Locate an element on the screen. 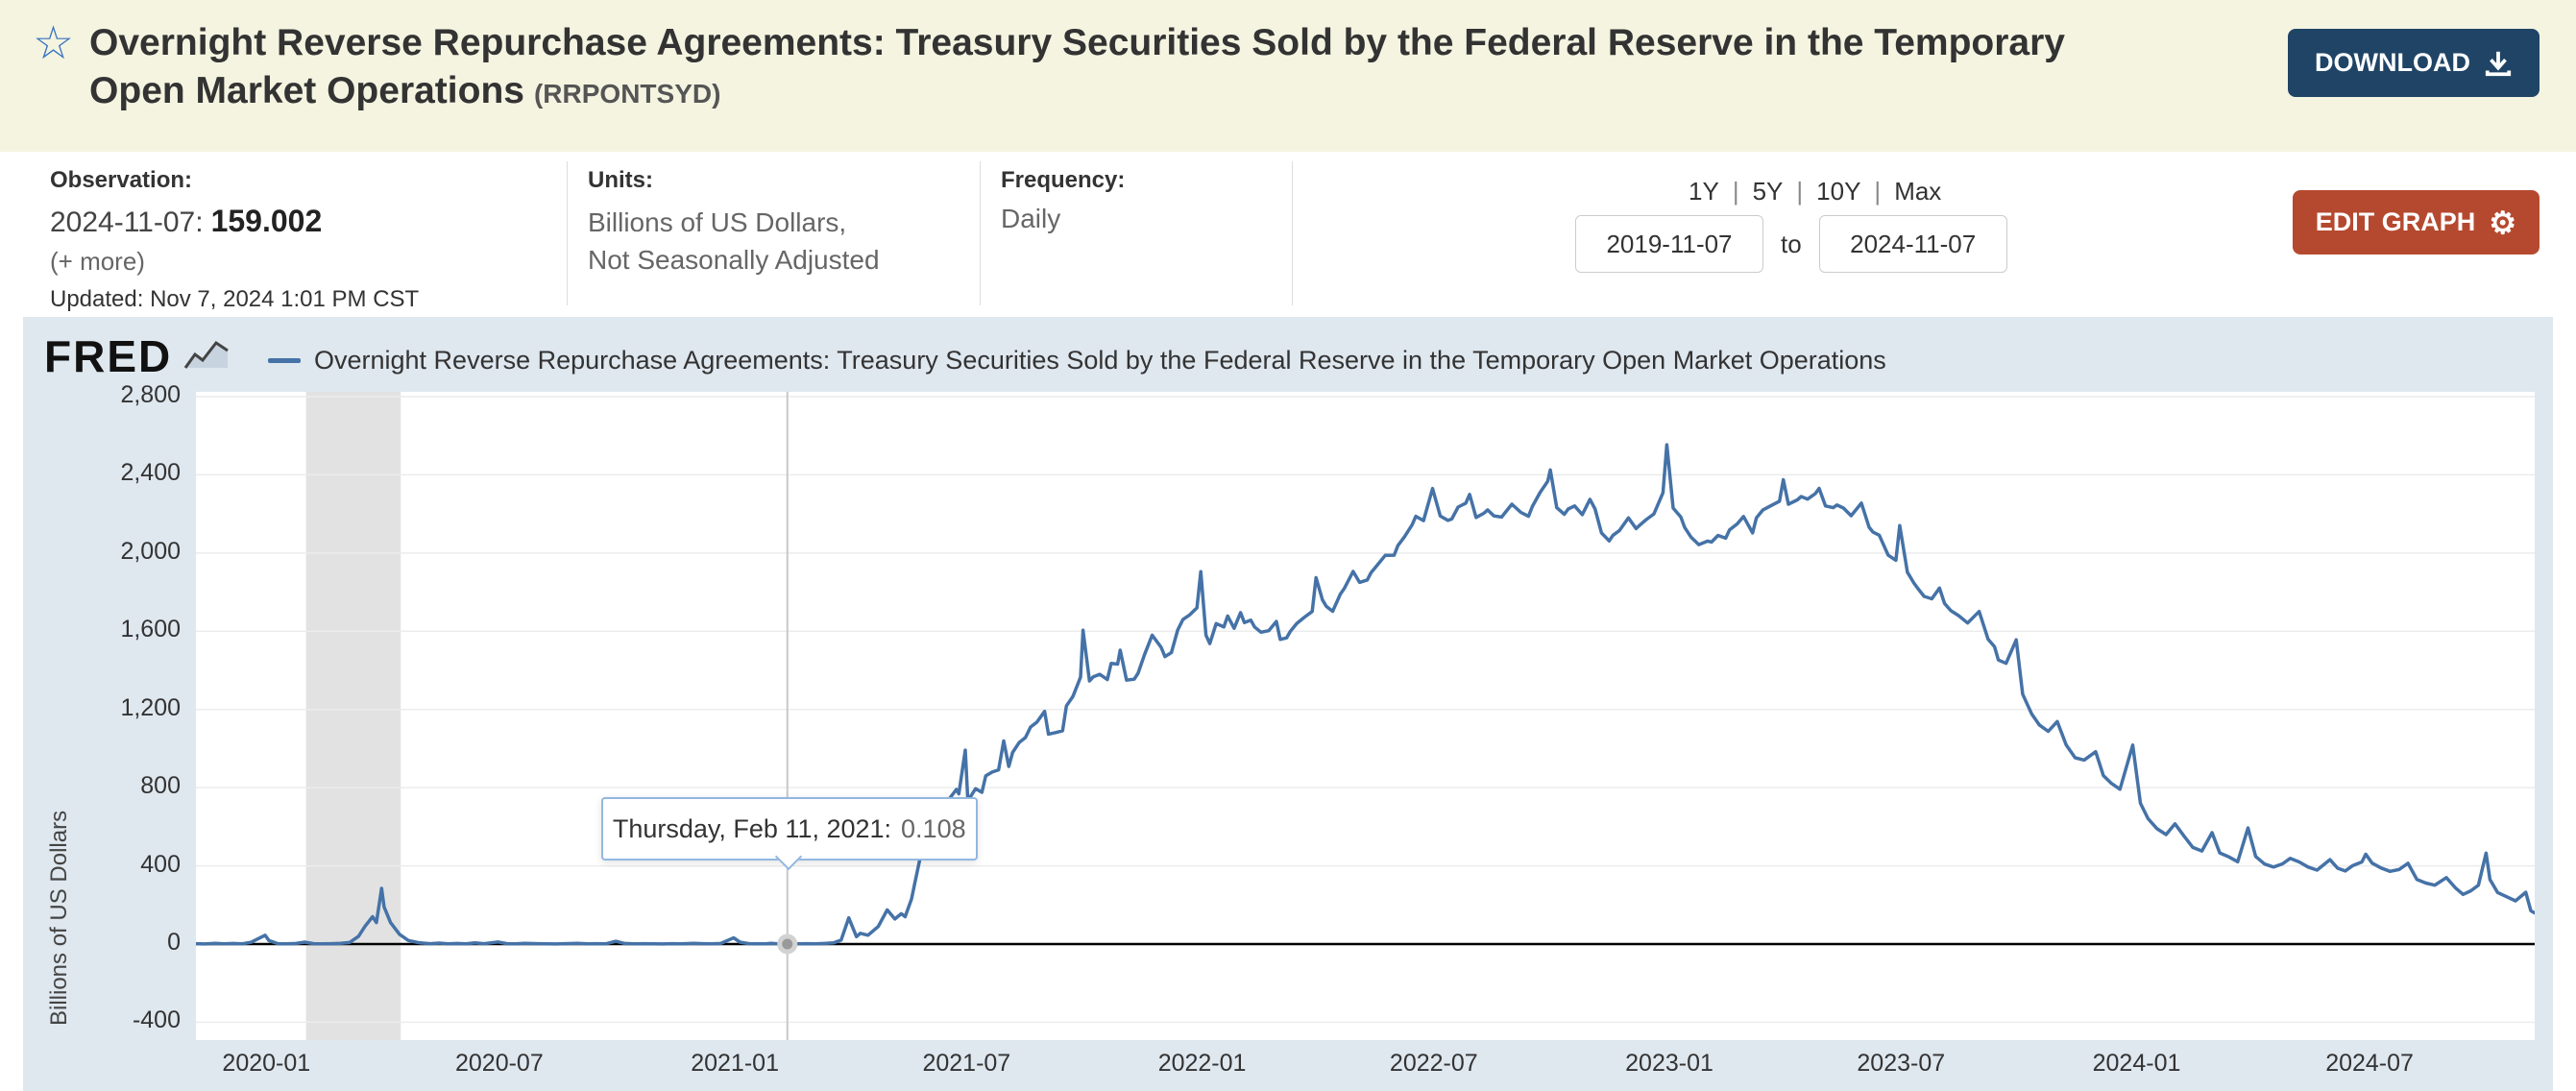  x-tick-label: 2020-07 is located at coordinates (499, 1063).